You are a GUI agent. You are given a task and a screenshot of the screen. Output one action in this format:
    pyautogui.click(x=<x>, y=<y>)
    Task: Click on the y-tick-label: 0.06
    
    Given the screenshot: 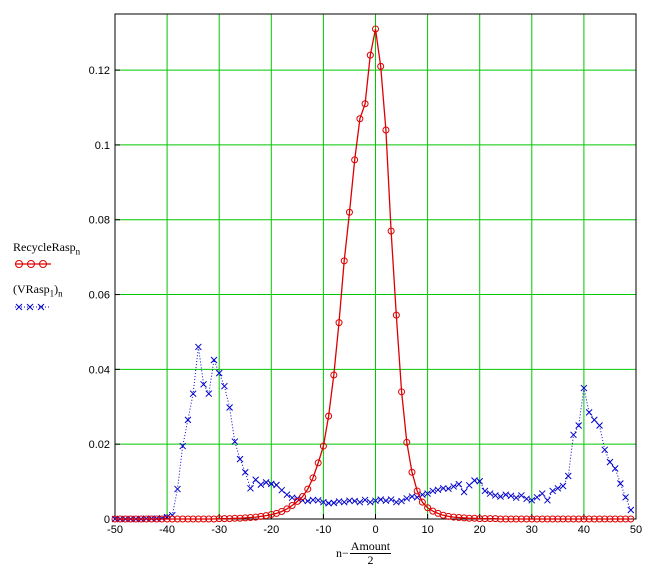 What is the action you would take?
    pyautogui.click(x=99, y=296)
    